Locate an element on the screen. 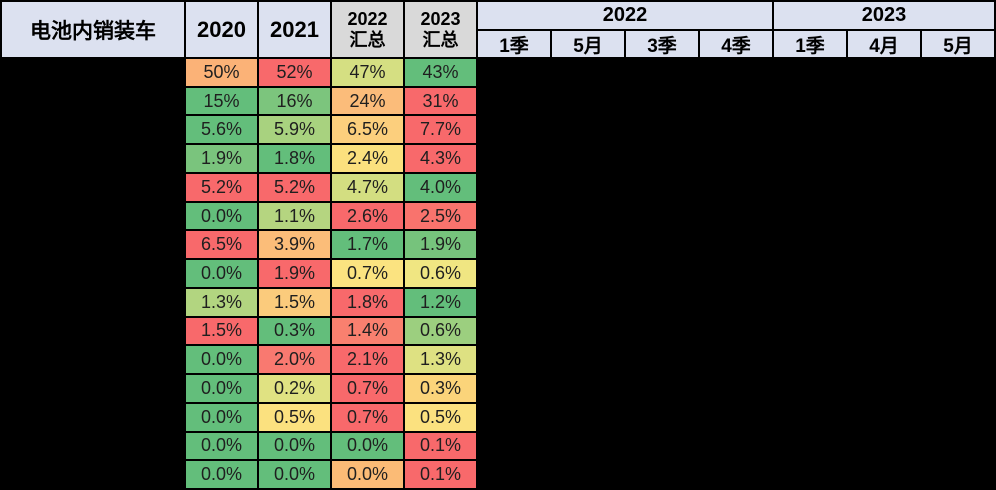 The height and width of the screenshot is (490, 996). value-cell: 2.1% is located at coordinates (367, 360).